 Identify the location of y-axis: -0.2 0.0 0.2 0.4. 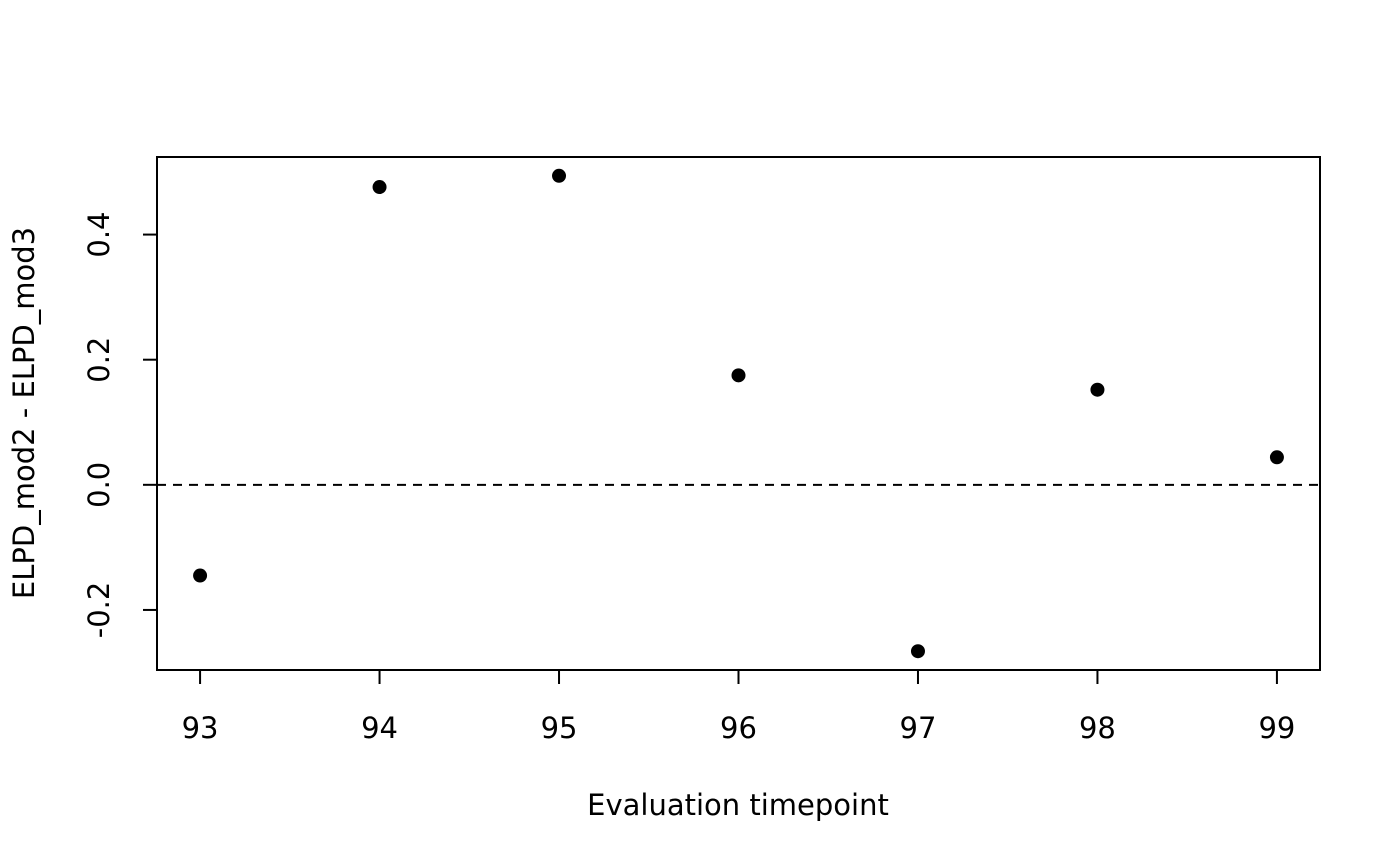
(120, 425).